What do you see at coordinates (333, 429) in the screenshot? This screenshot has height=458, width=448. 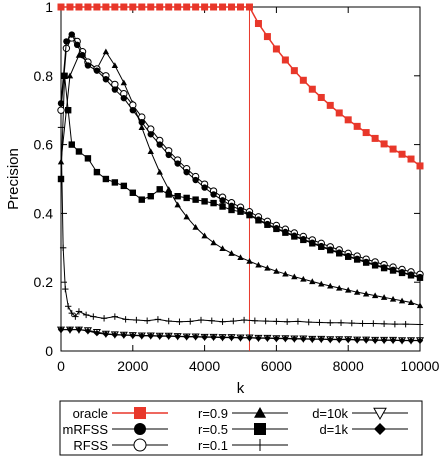 I see `legend-label: d=1k` at bounding box center [333, 429].